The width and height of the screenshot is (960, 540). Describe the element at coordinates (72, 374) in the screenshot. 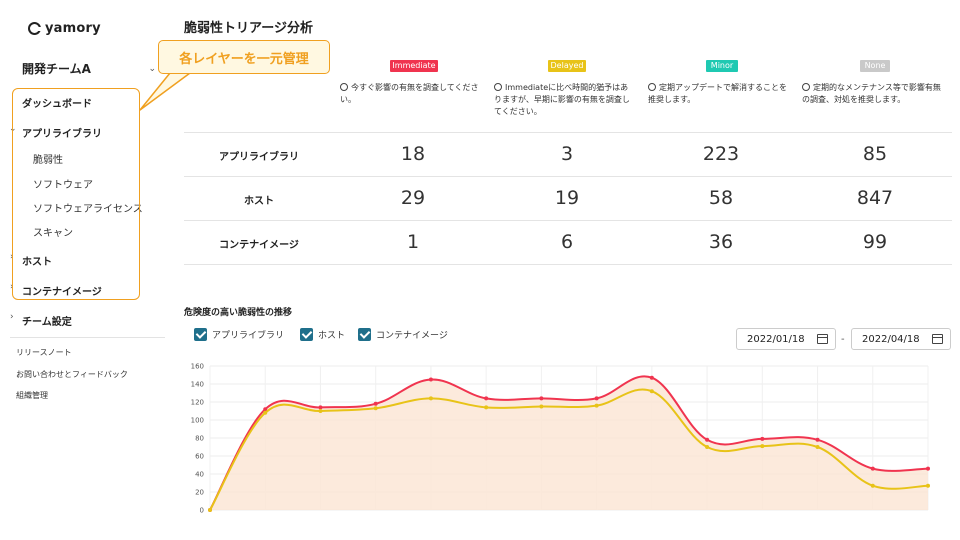

I see `feedback-link: お問い合わせとフィードバック` at that location.